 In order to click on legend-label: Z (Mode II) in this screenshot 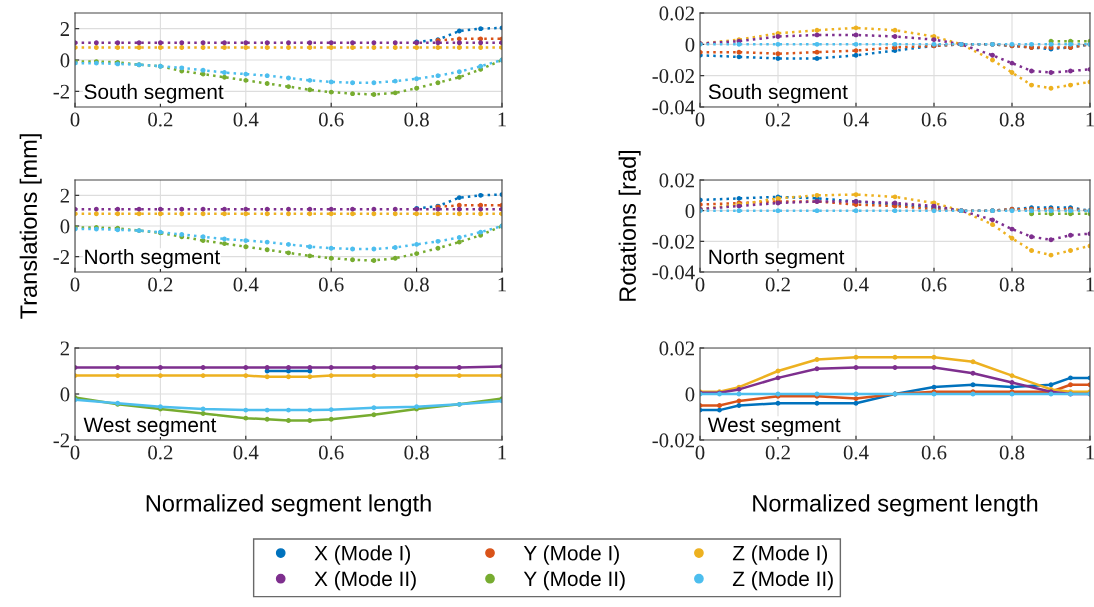, I will do `click(782, 580)`.